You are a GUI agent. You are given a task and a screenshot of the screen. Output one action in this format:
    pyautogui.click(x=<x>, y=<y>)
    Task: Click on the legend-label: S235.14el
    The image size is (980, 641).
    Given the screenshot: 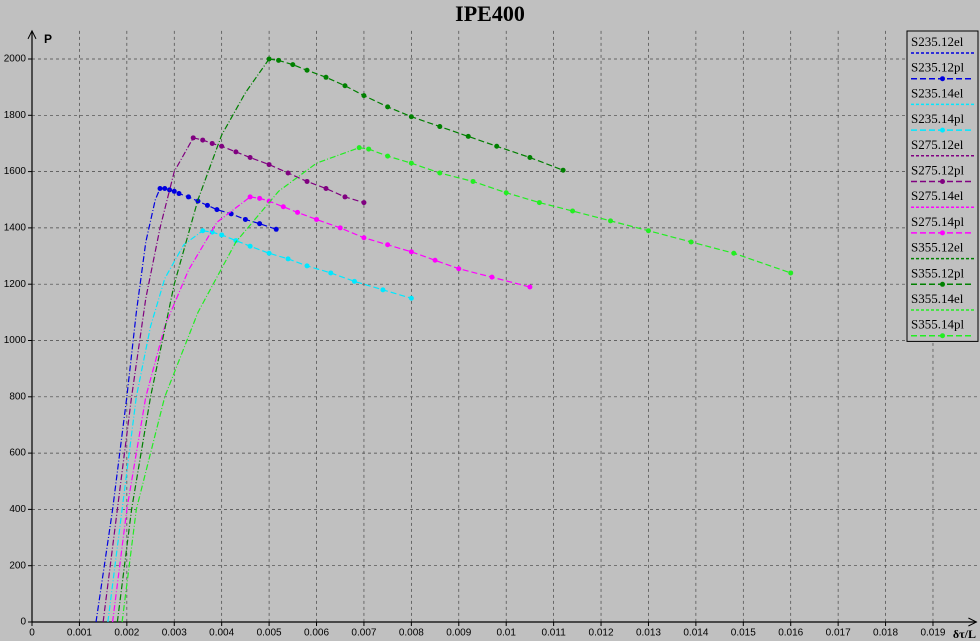 What is the action you would take?
    pyautogui.click(x=937, y=92)
    